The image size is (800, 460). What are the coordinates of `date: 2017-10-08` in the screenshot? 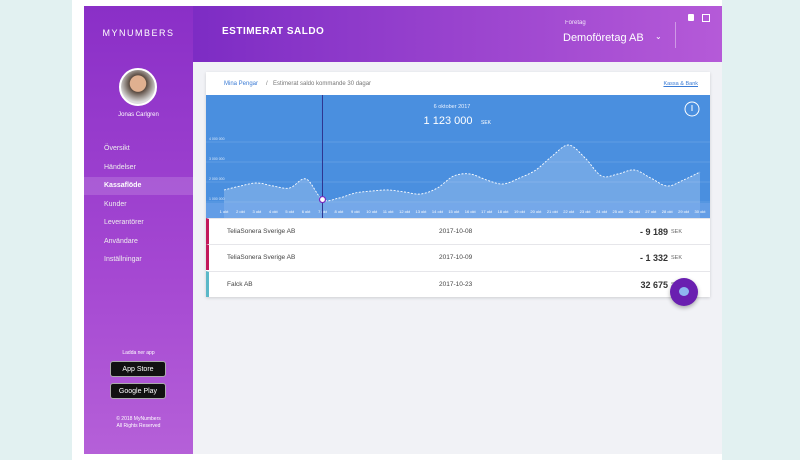 It's located at (456, 231).